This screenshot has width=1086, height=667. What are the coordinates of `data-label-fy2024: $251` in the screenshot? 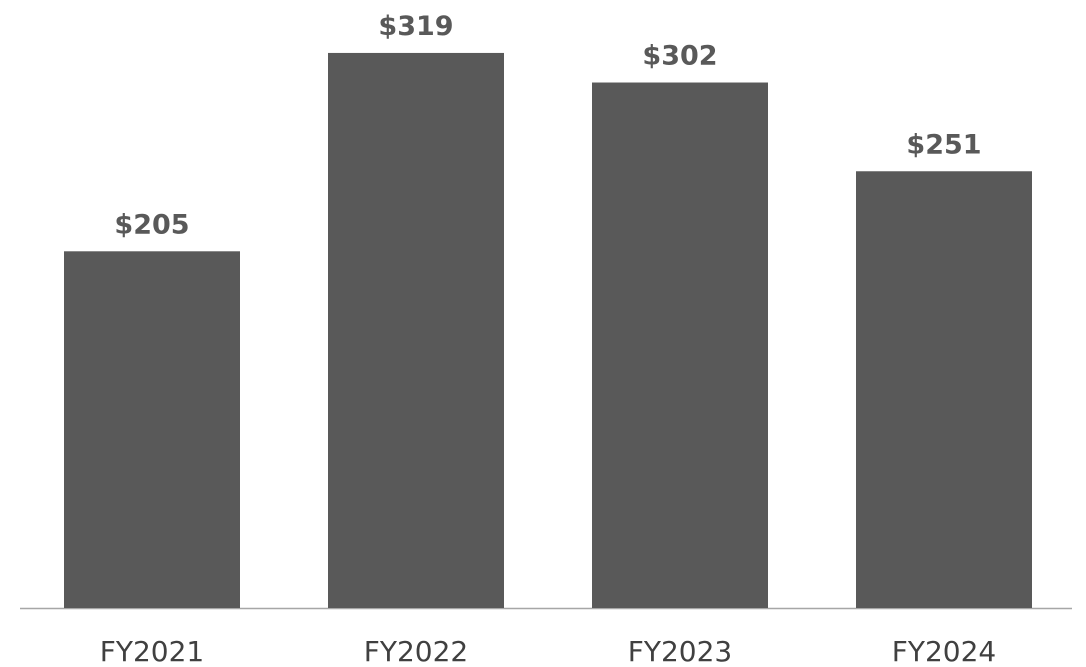 It's located at (943, 144).